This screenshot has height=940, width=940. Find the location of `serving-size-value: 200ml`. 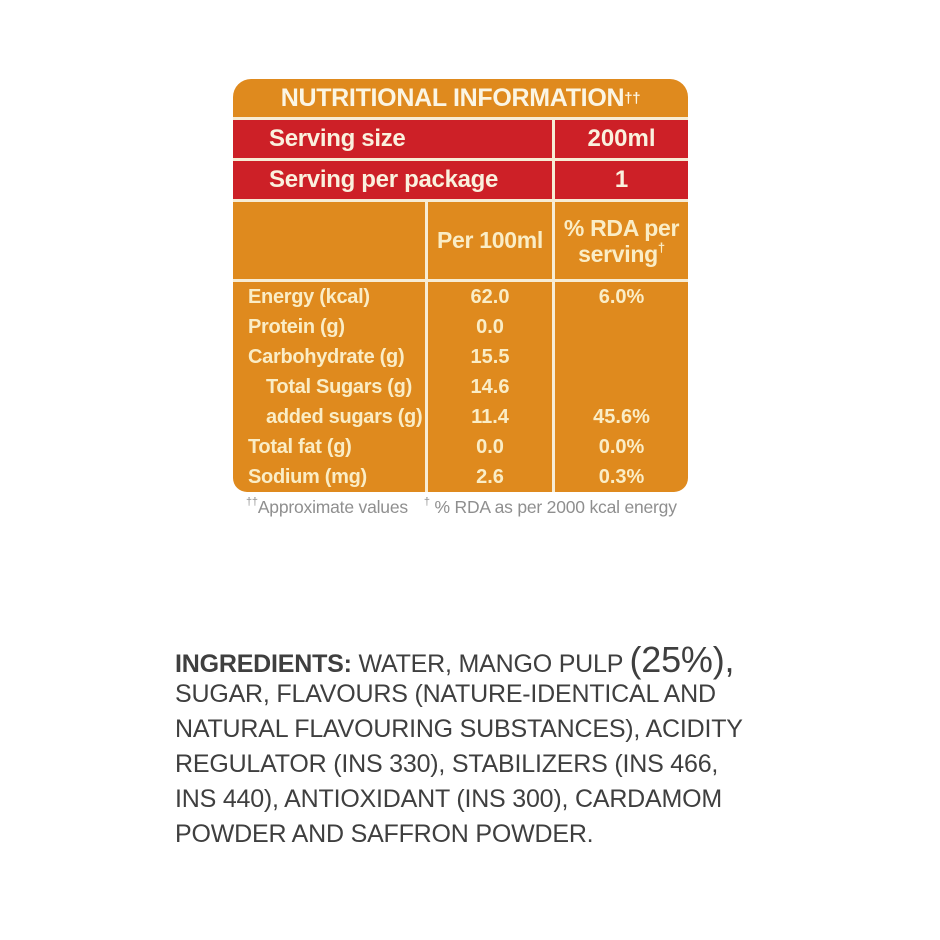

serving-size-value: 200ml is located at coordinates (620, 139).